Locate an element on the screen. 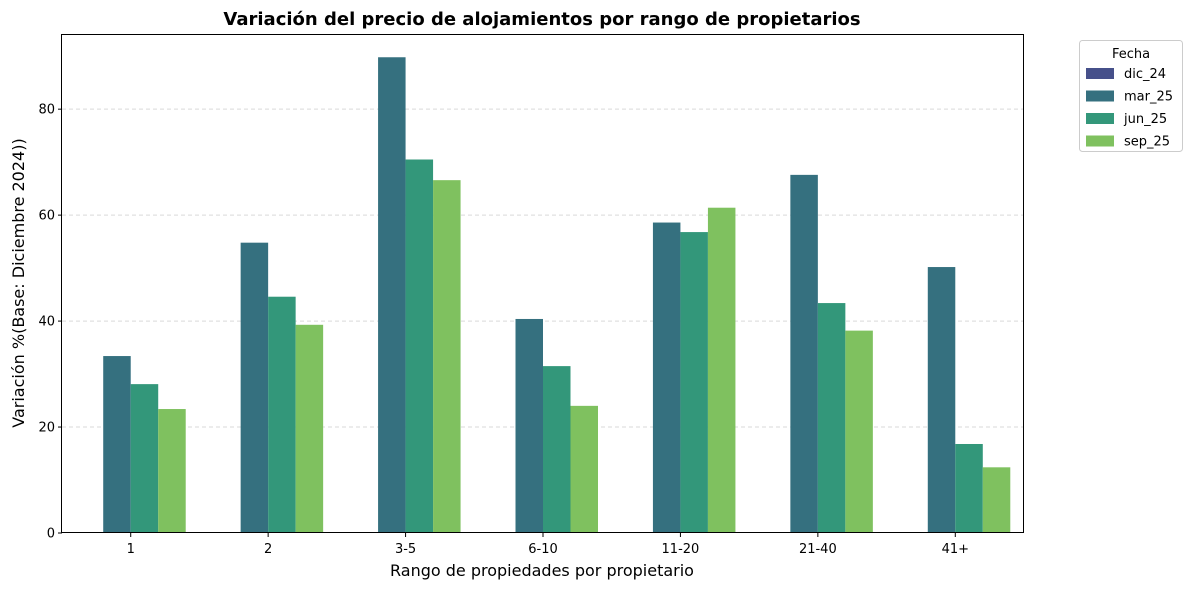 The height and width of the screenshot is (590, 1191). y-tick-label: 20 is located at coordinates (46, 428).